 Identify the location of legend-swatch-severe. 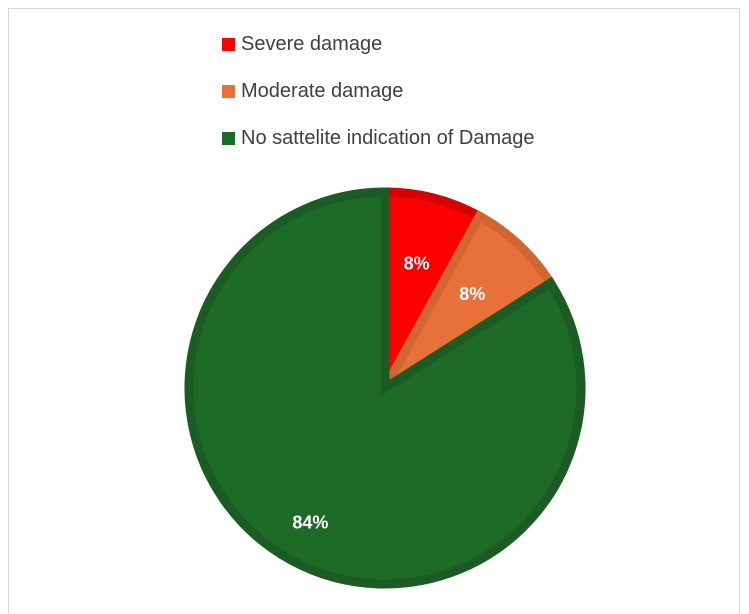
(228, 44).